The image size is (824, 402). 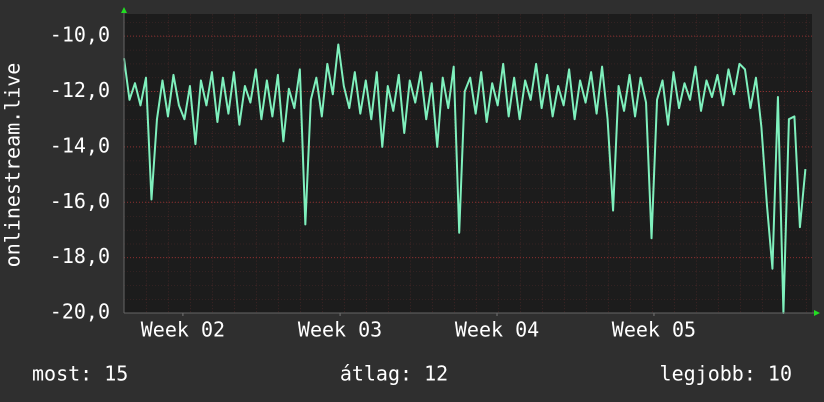 I want to click on y-tick-label: -18,0, so click(x=80, y=256).